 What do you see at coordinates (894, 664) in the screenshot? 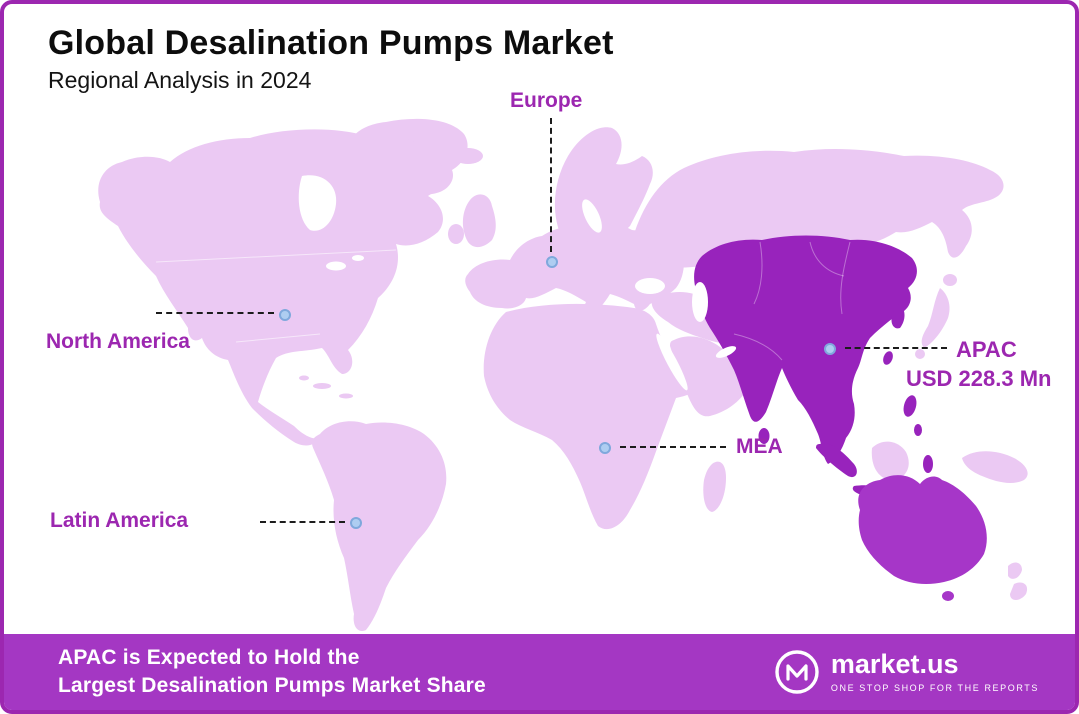
I see `brand-name: market.us` at bounding box center [894, 664].